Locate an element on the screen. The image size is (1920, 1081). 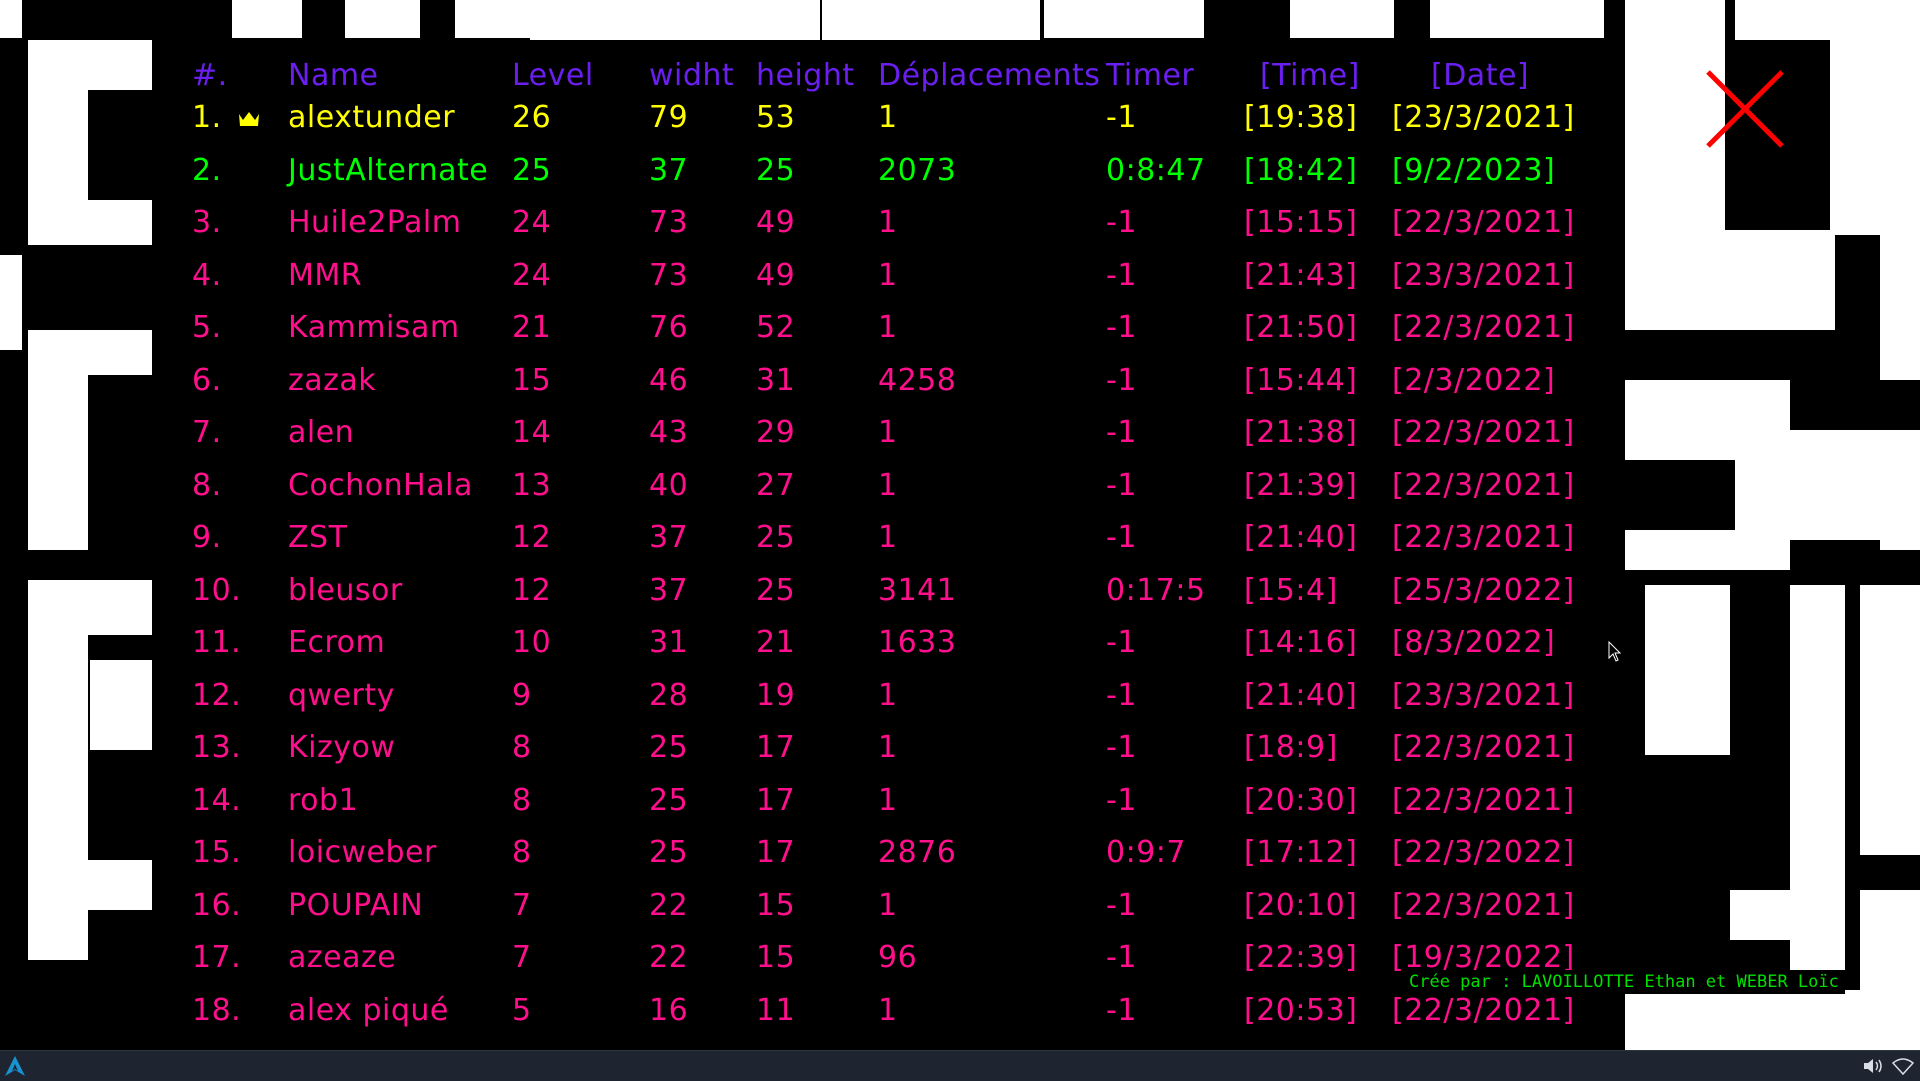
table-row: 4. MMR 24 73 49 1 -1 [21:43] [23/3/2021] is located at coordinates (888, 276).